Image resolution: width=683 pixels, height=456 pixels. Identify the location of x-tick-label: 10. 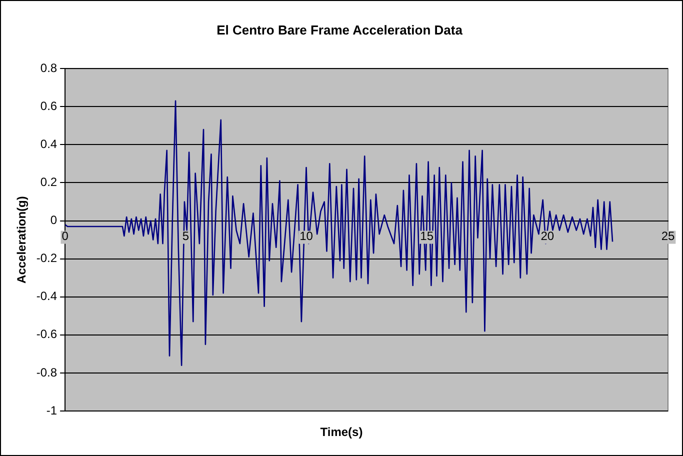
(307, 236).